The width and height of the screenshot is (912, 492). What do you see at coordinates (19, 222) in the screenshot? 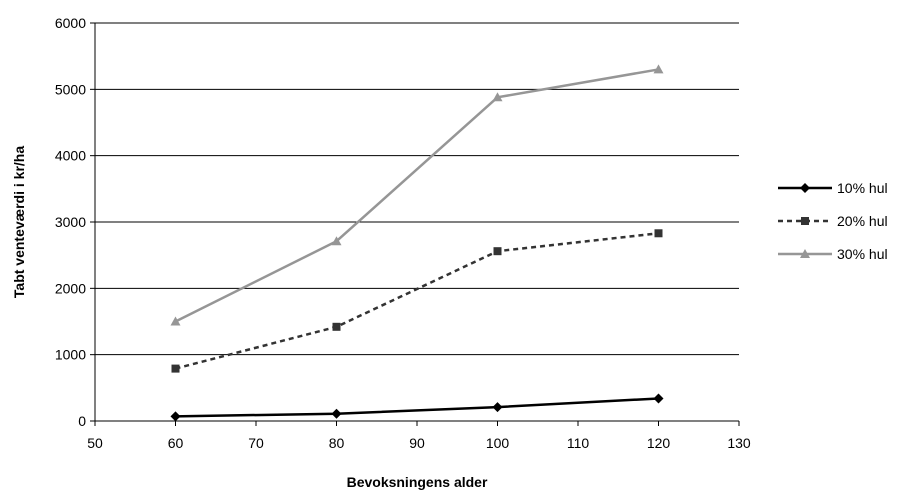
I see `y-axis-title: Tabt venteværdi i kr/ha` at bounding box center [19, 222].